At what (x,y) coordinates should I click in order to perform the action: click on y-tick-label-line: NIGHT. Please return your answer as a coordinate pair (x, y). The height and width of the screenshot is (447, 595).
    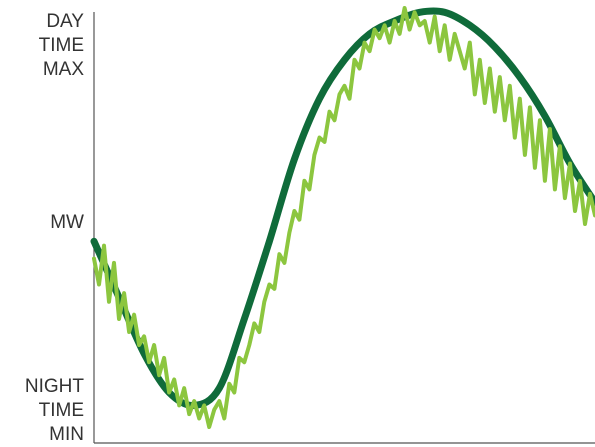
    Looking at the image, I should click on (54, 386).